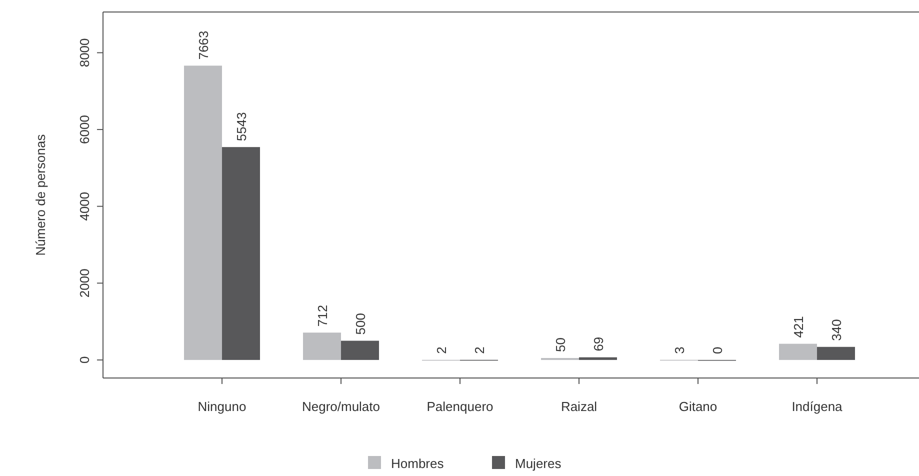  What do you see at coordinates (84, 206) in the screenshot?
I see `y-tick-label: 4000` at bounding box center [84, 206].